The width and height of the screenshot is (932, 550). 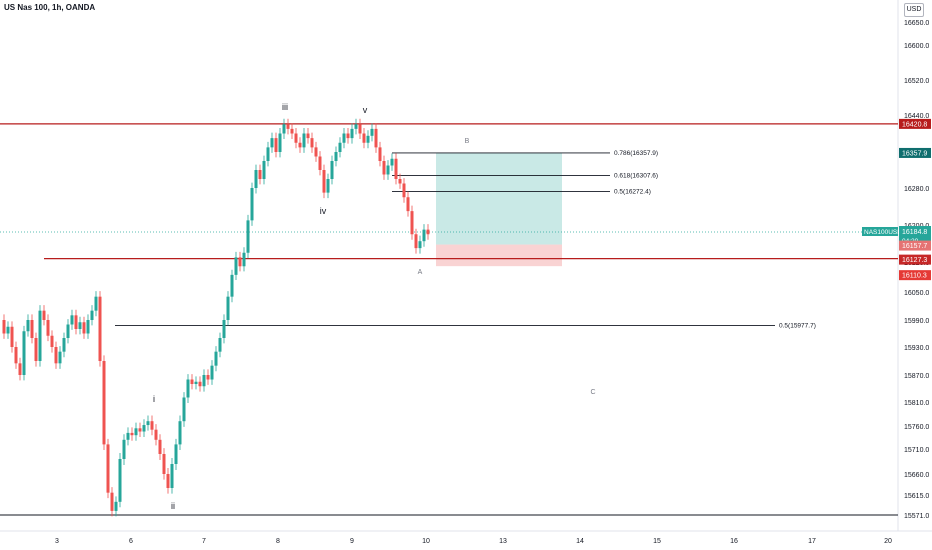 I want to click on time-tick-label: 7, so click(x=204, y=541).